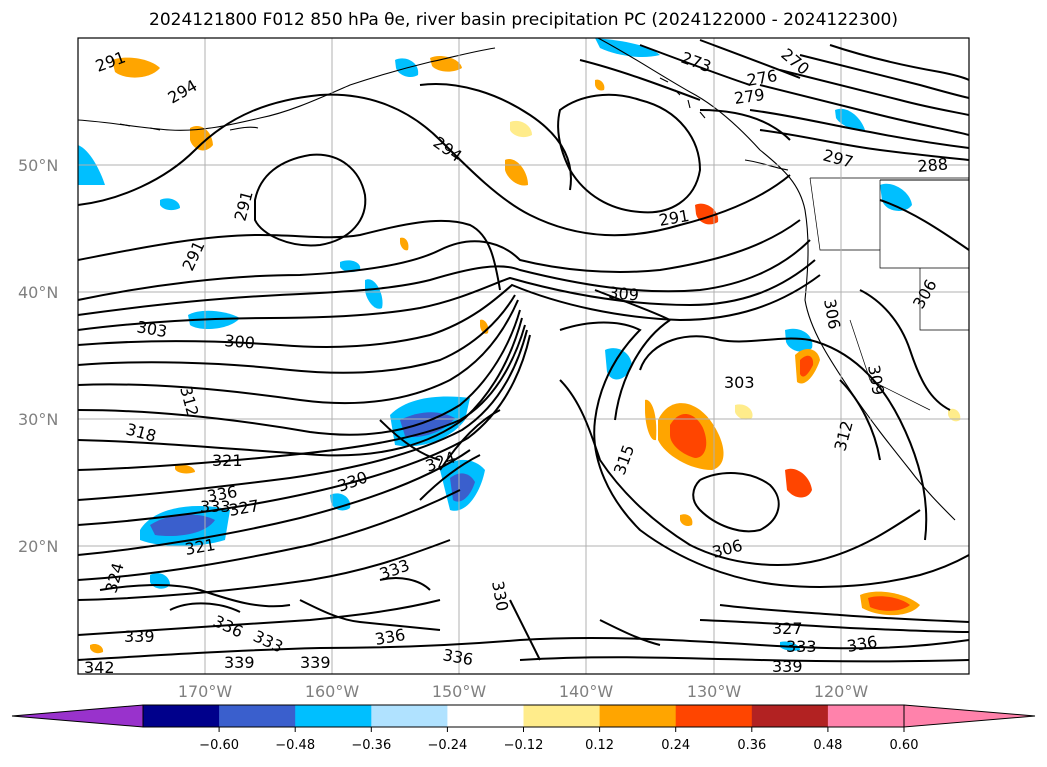 The width and height of the screenshot is (1047, 767). I want to click on lon-label: 130°W, so click(714, 691).